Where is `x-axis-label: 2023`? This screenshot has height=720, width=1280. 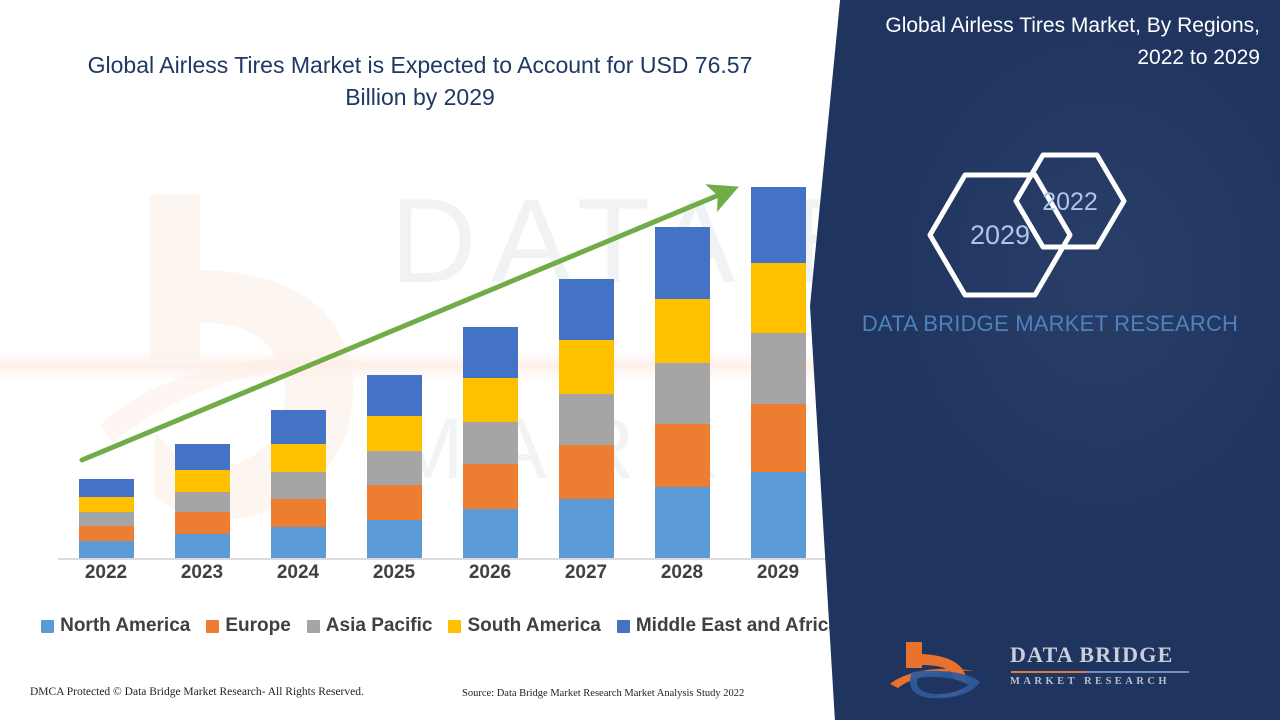 x-axis-label: 2023 is located at coordinates (202, 572).